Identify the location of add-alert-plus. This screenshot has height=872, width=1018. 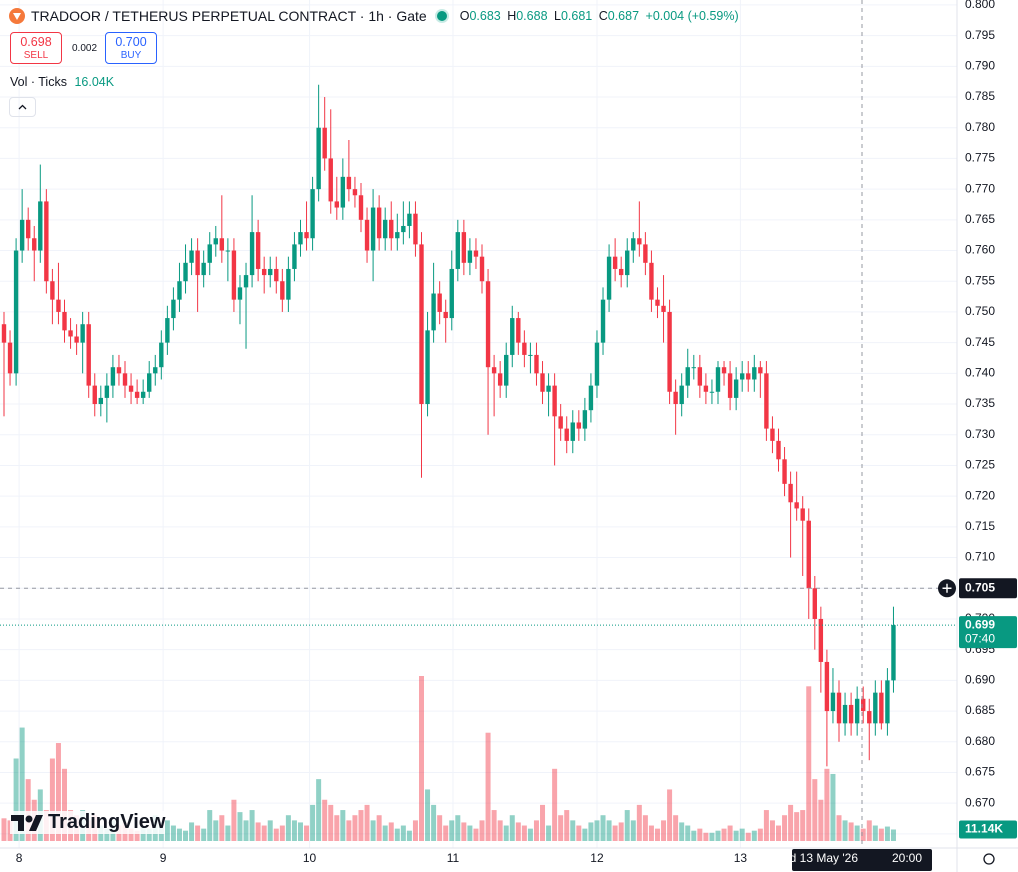
(947, 588).